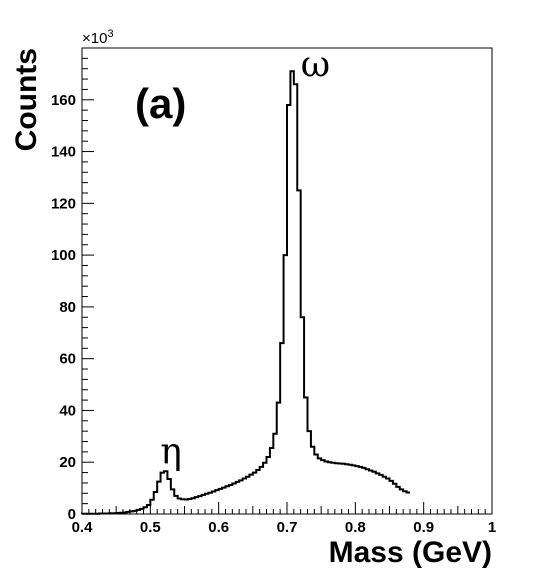  I want to click on y-tick-label: 0, so click(72, 514).